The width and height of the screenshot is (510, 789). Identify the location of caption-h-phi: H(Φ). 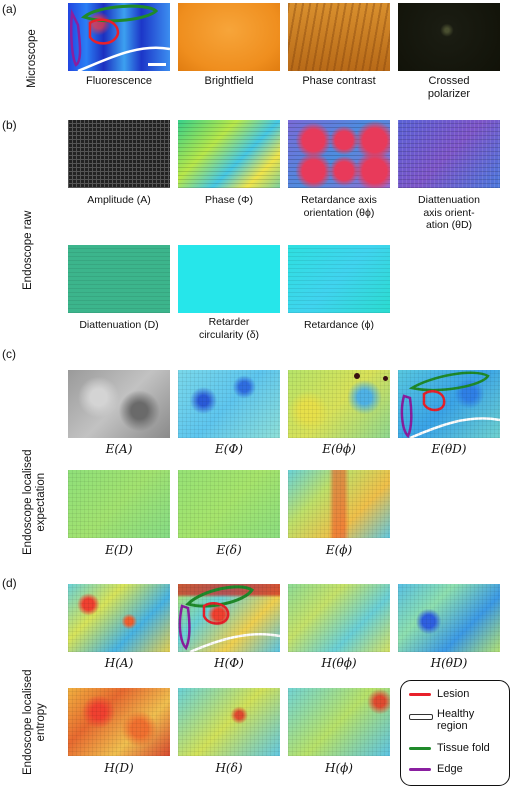
(229, 663).